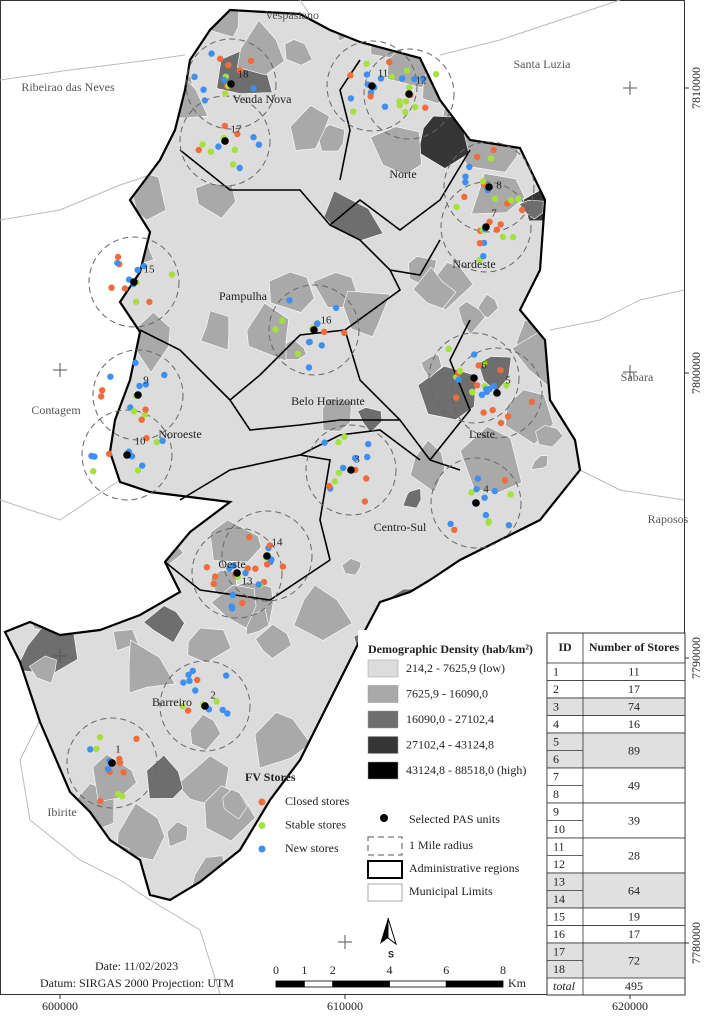 This screenshot has height=1016, width=705. What do you see at coordinates (503, 970) in the screenshot?
I see `scale-label: 8` at bounding box center [503, 970].